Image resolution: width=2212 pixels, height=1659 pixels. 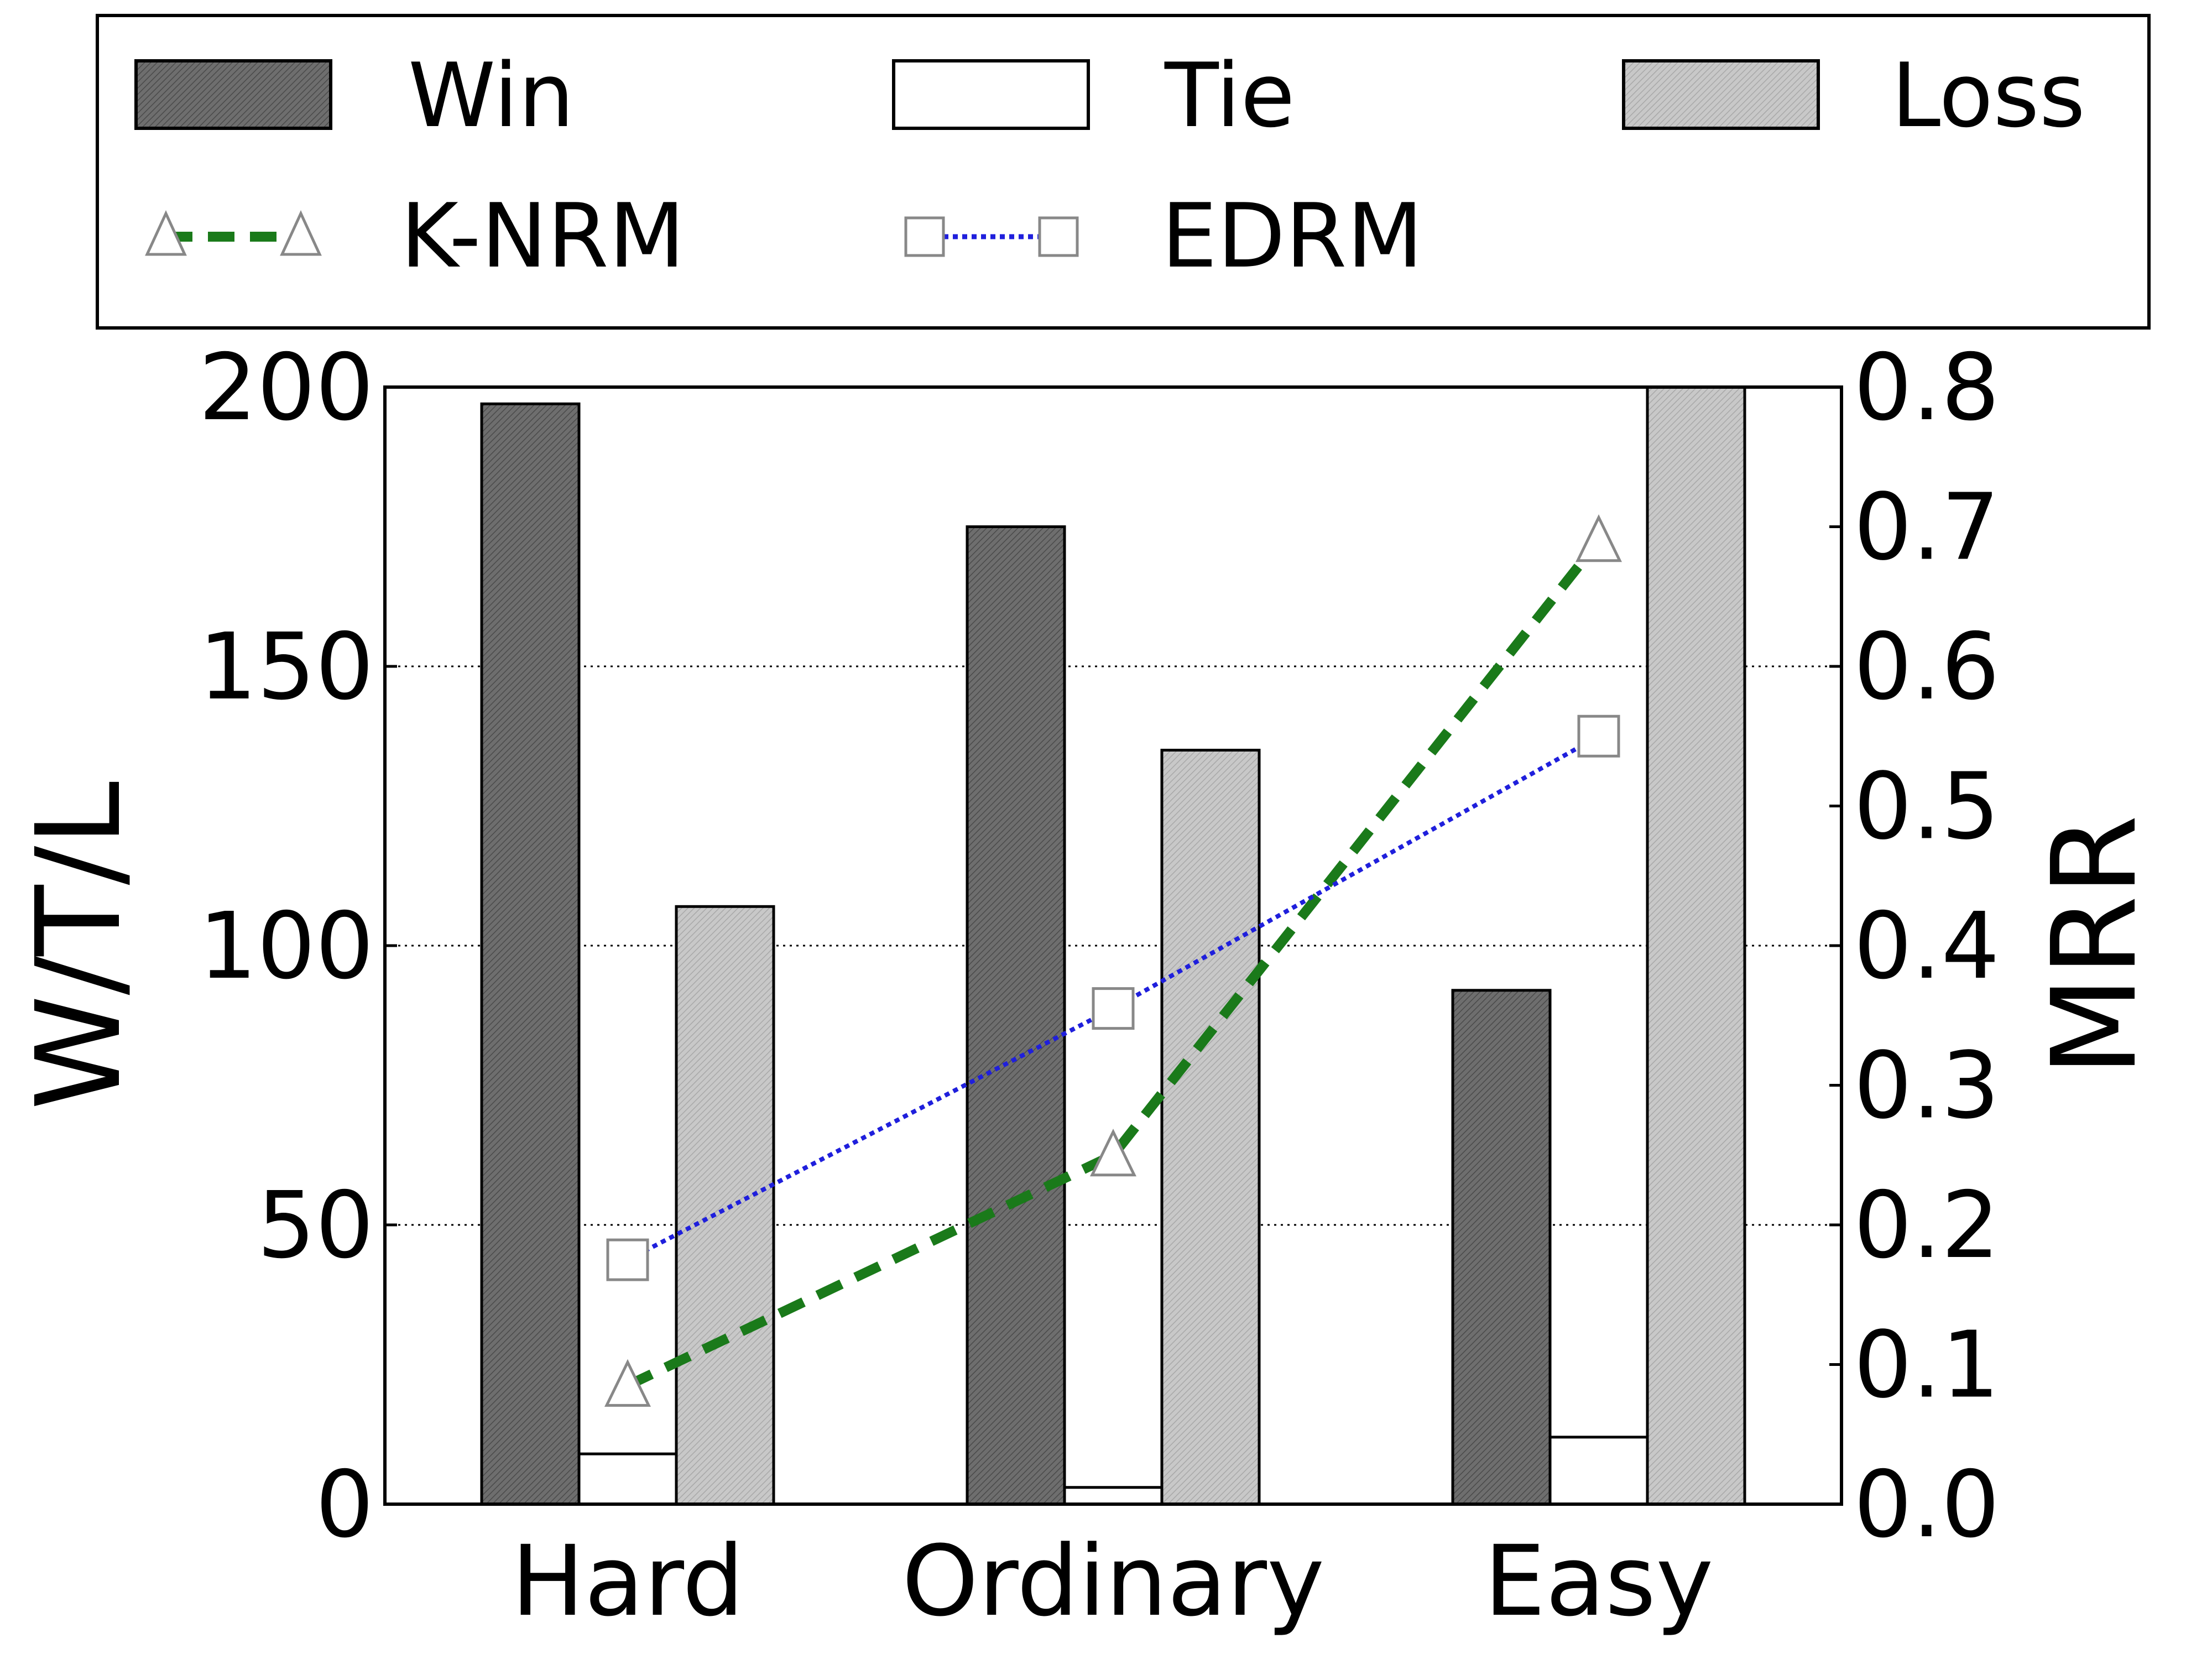 I want to click on y2-tick-label: 0.1, so click(x=1927, y=1365).